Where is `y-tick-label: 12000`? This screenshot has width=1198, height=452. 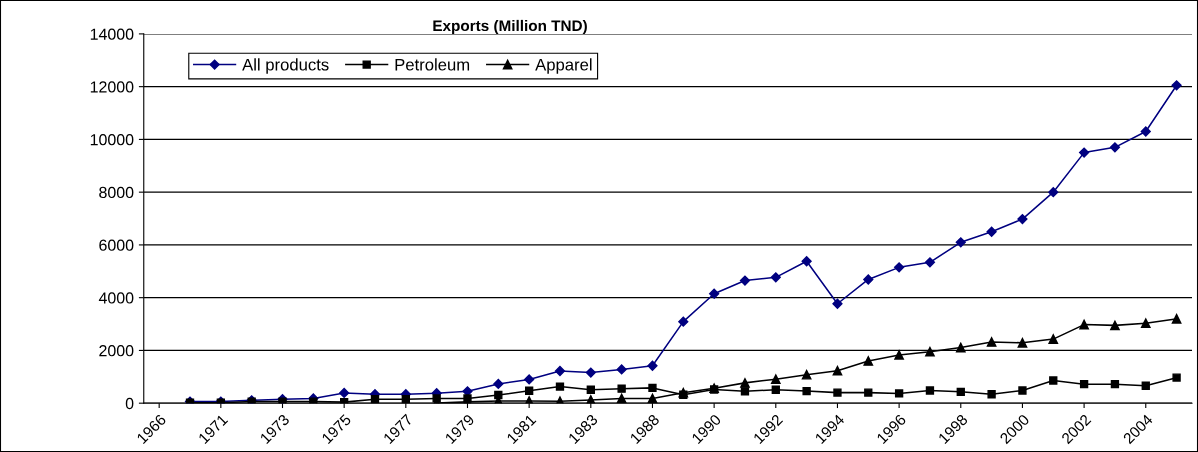 y-tick-label: 12000 is located at coordinates (112, 87).